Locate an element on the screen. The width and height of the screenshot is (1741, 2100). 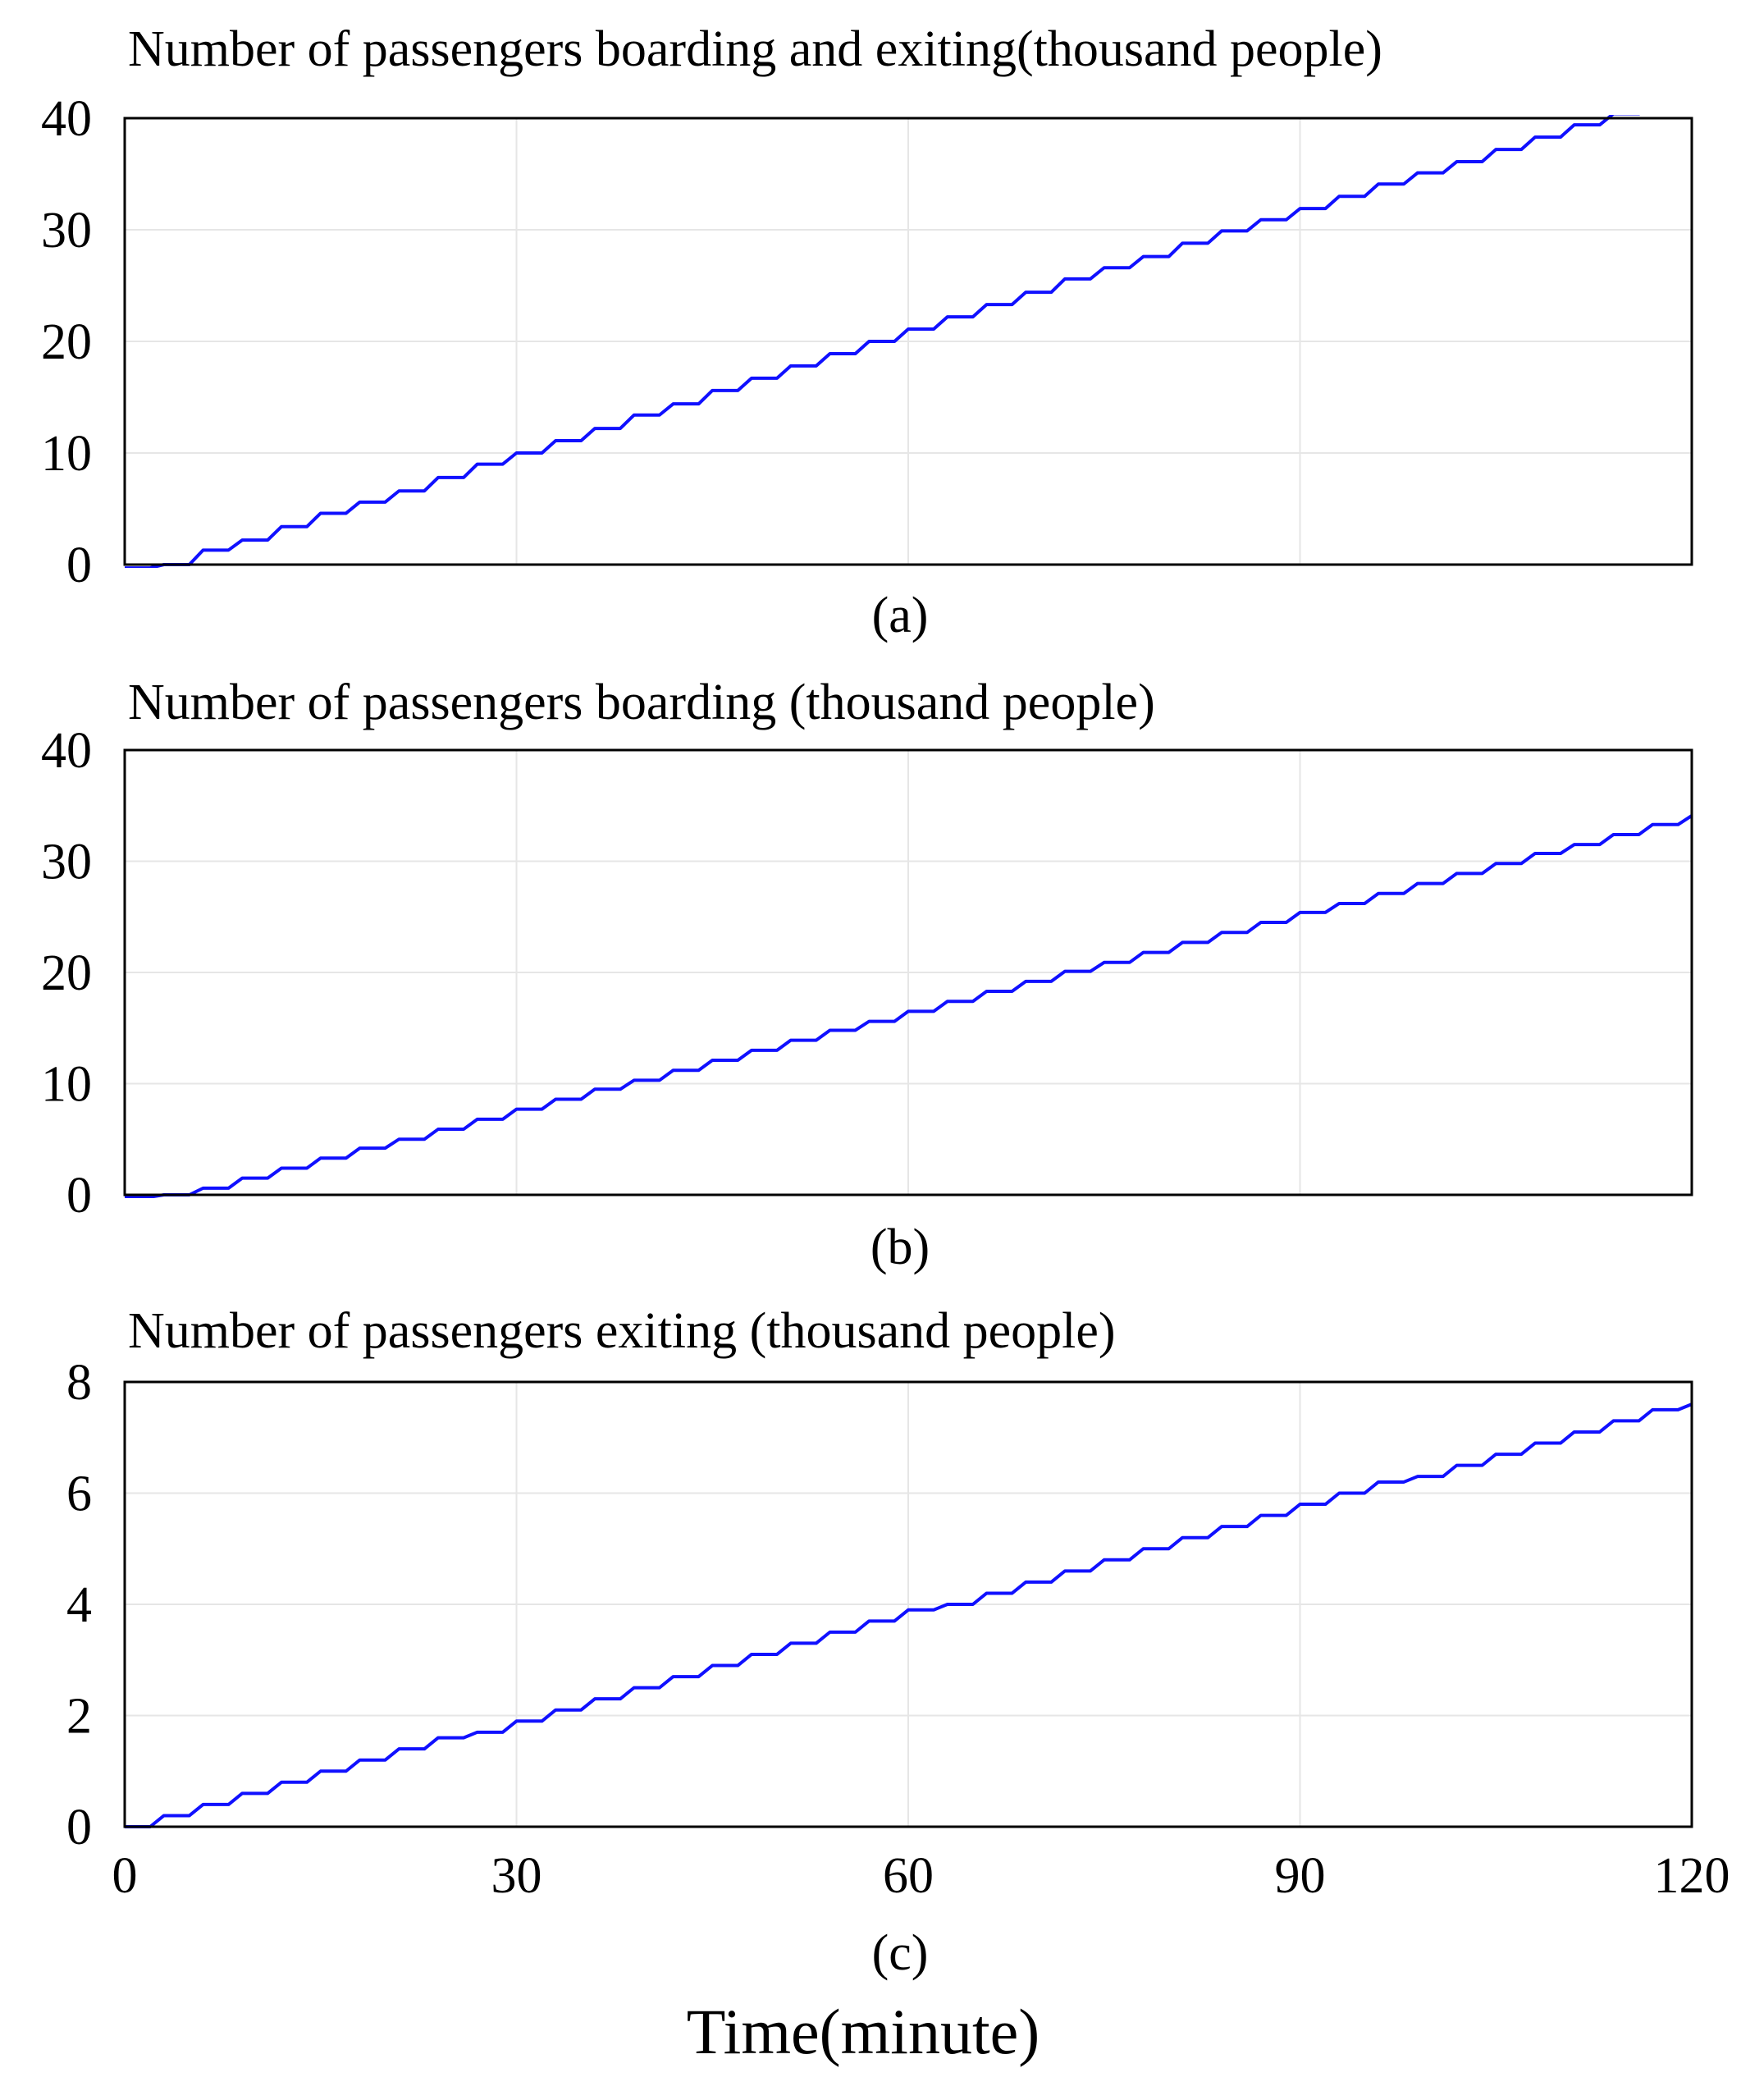
x-tick-label: 90 is located at coordinates (1301, 1876).